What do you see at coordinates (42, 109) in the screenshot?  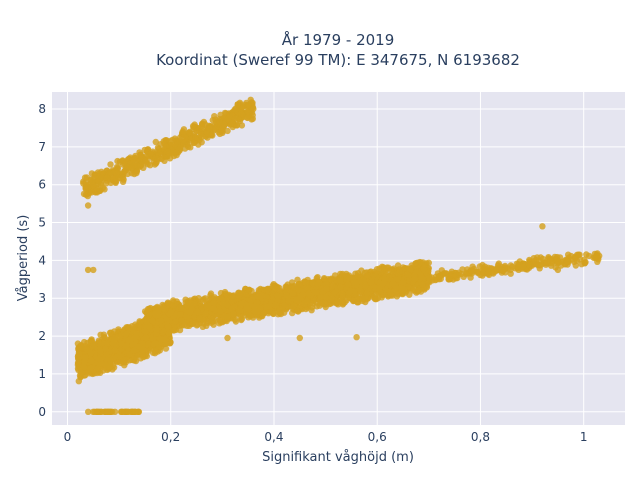 I see `y-tick-label: 8` at bounding box center [42, 109].